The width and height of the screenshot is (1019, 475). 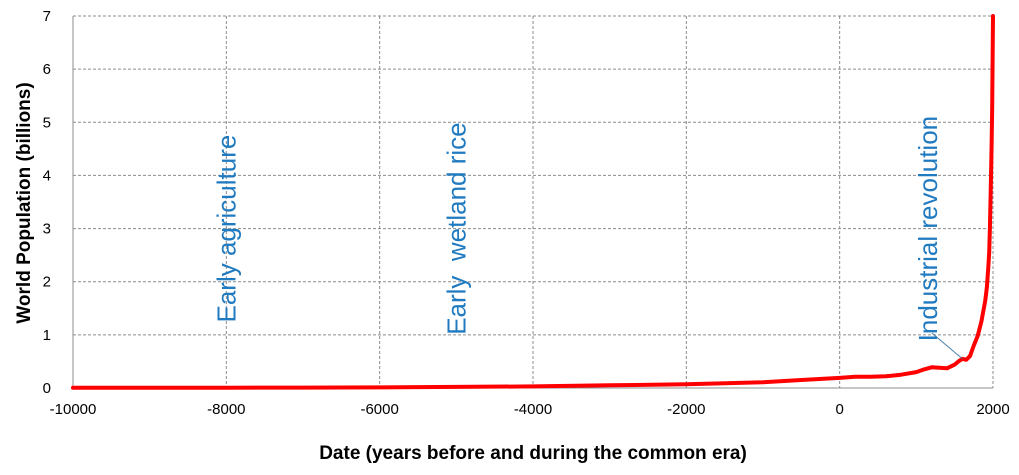 What do you see at coordinates (47, 388) in the screenshot?
I see `y-tick-label: 0` at bounding box center [47, 388].